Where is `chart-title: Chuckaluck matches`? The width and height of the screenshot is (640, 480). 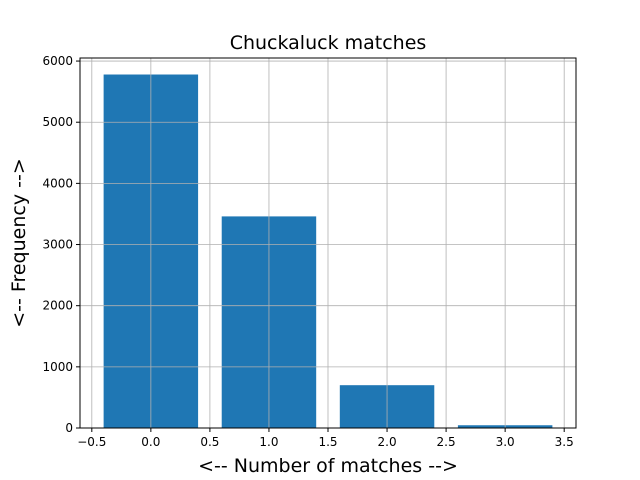
chart-title: Chuckaluck matches is located at coordinates (328, 43).